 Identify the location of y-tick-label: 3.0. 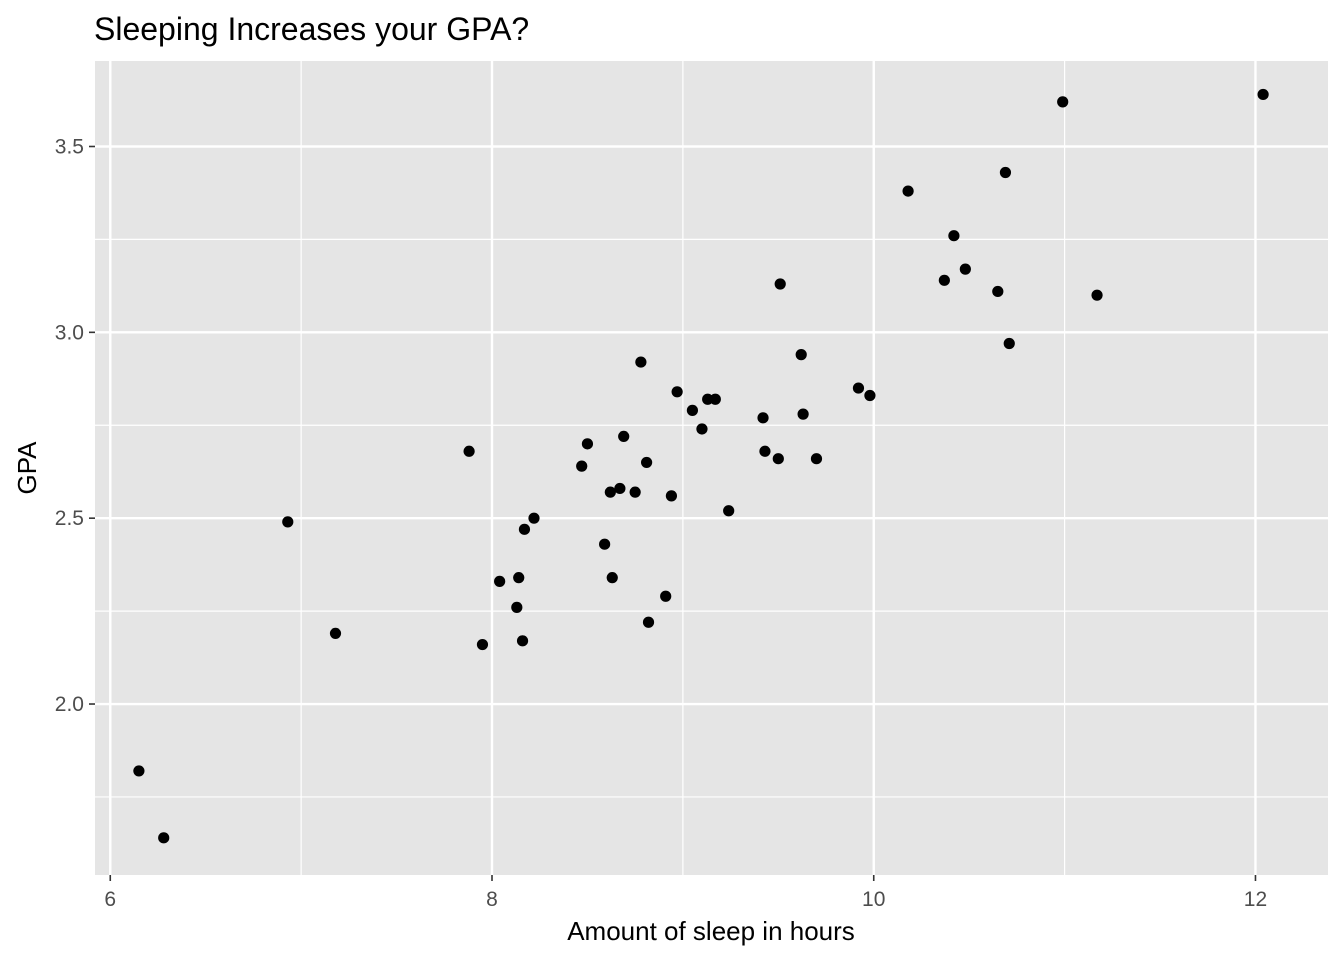
(69, 332).